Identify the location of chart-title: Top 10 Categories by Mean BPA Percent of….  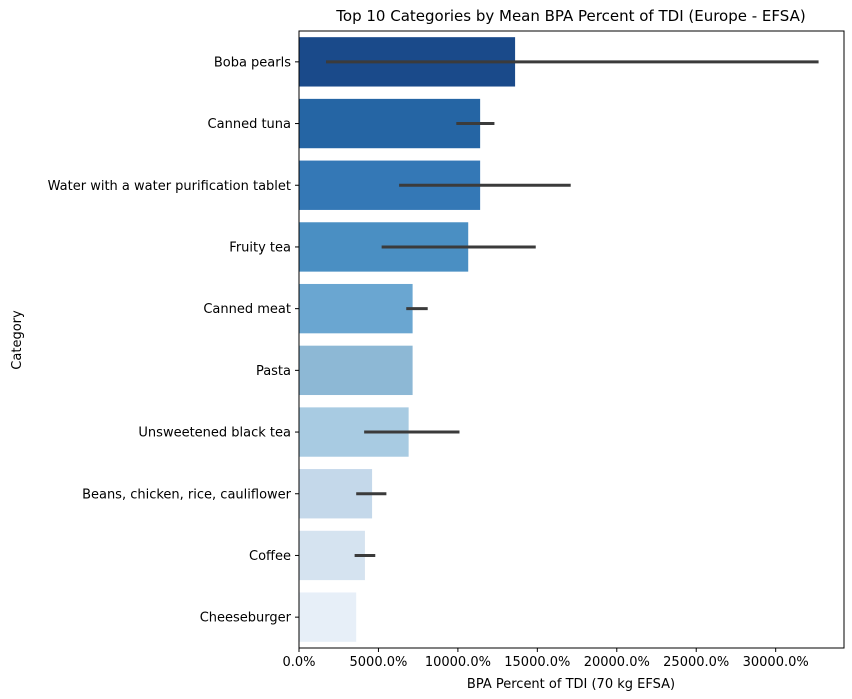
(570, 16).